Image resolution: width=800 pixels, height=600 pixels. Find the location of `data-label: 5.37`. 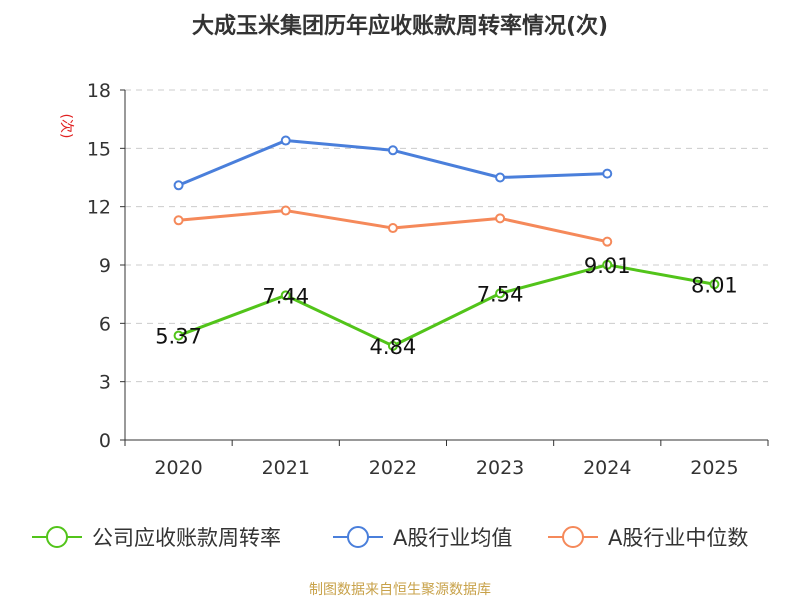

data-label: 5.37 is located at coordinates (178, 337).